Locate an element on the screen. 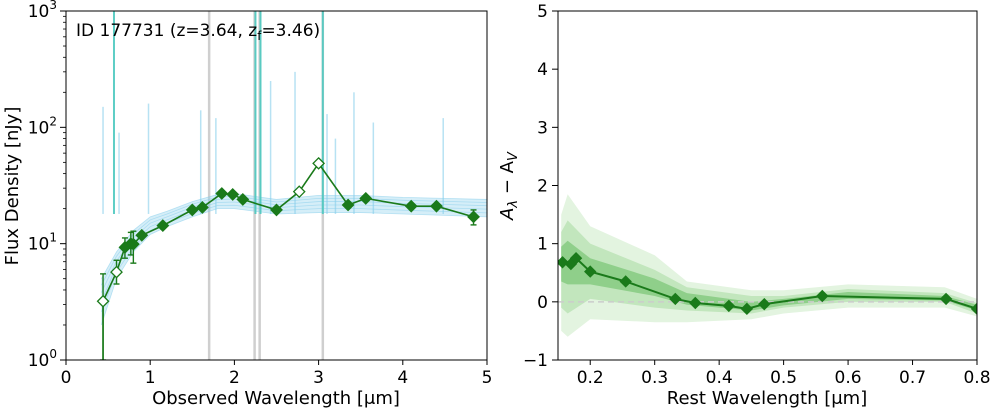 This screenshot has width=996, height=415. attenuation-x-tick-label: 0.8 is located at coordinates (976, 378).